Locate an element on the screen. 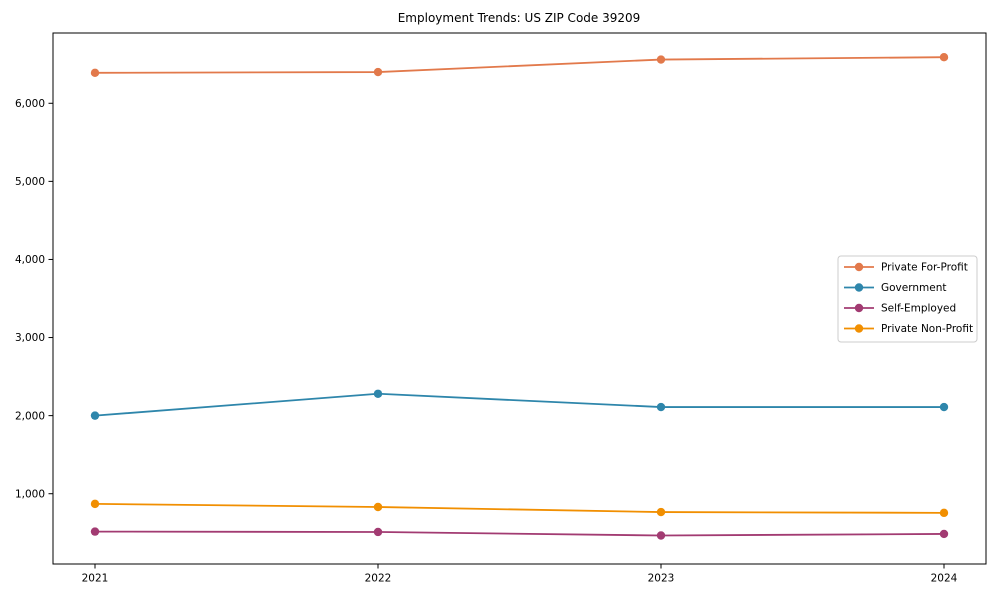 The height and width of the screenshot is (600, 1000). legend-box is located at coordinates (907, 299).